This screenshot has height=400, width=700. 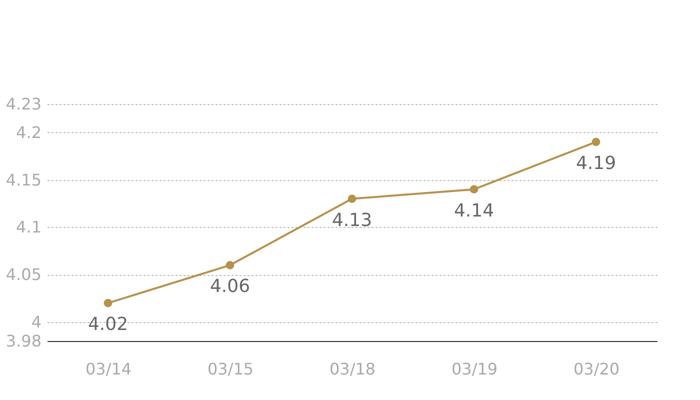 What do you see at coordinates (596, 369) in the screenshot?
I see `x-tick-label: 03/20` at bounding box center [596, 369].